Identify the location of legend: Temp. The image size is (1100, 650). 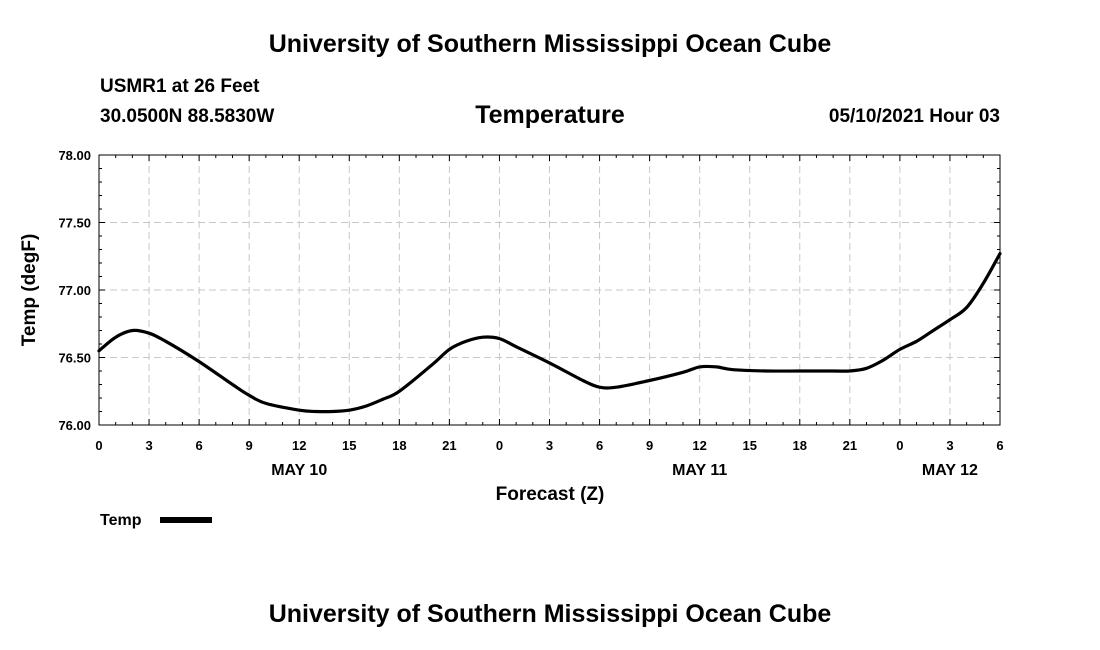
(156, 520).